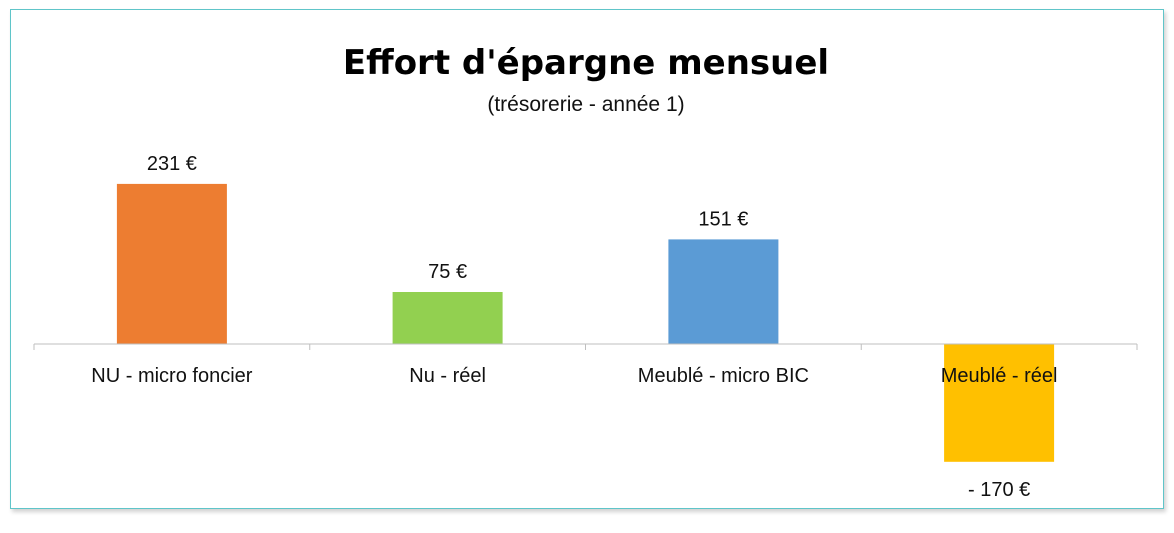  I want to click on category-label: Meublé - réel, so click(999, 376).